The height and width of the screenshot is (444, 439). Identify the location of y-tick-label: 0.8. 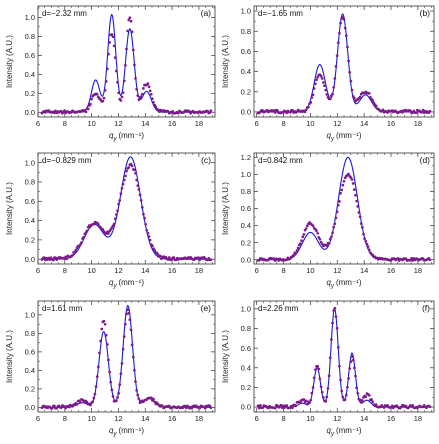
(246, 191).